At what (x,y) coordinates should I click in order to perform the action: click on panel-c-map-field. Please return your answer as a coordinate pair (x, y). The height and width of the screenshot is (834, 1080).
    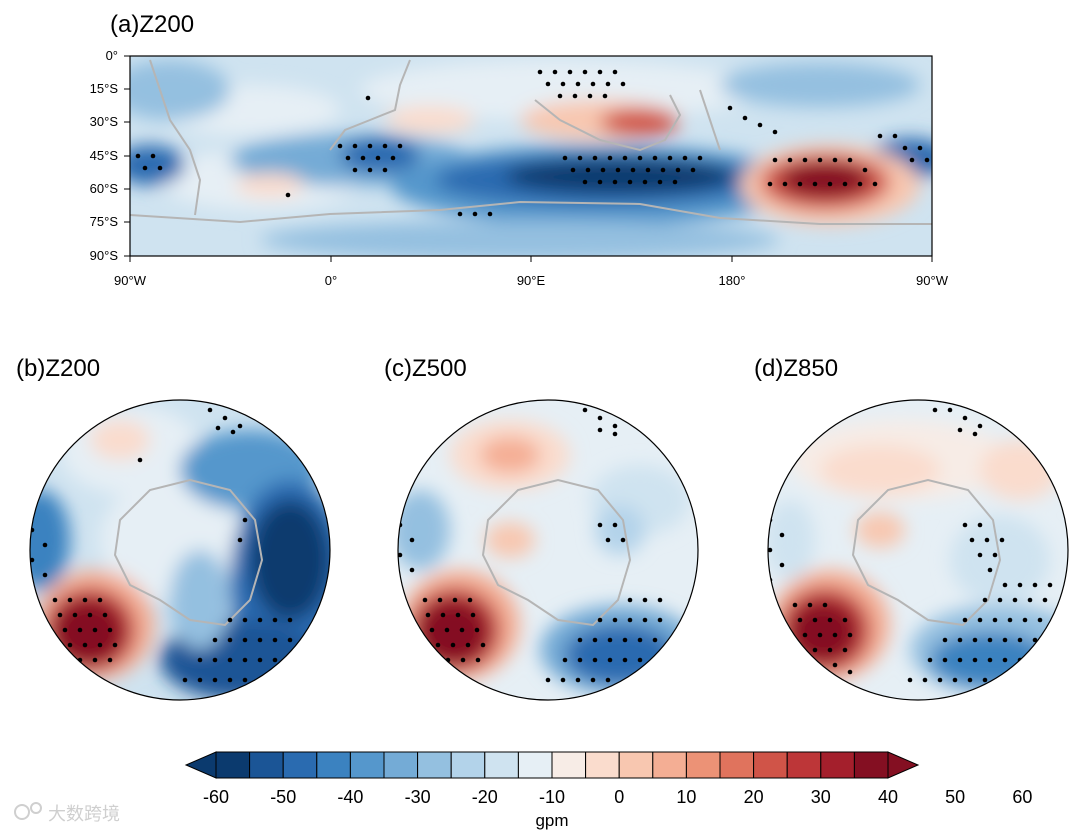
    Looking at the image, I should click on (548, 550).